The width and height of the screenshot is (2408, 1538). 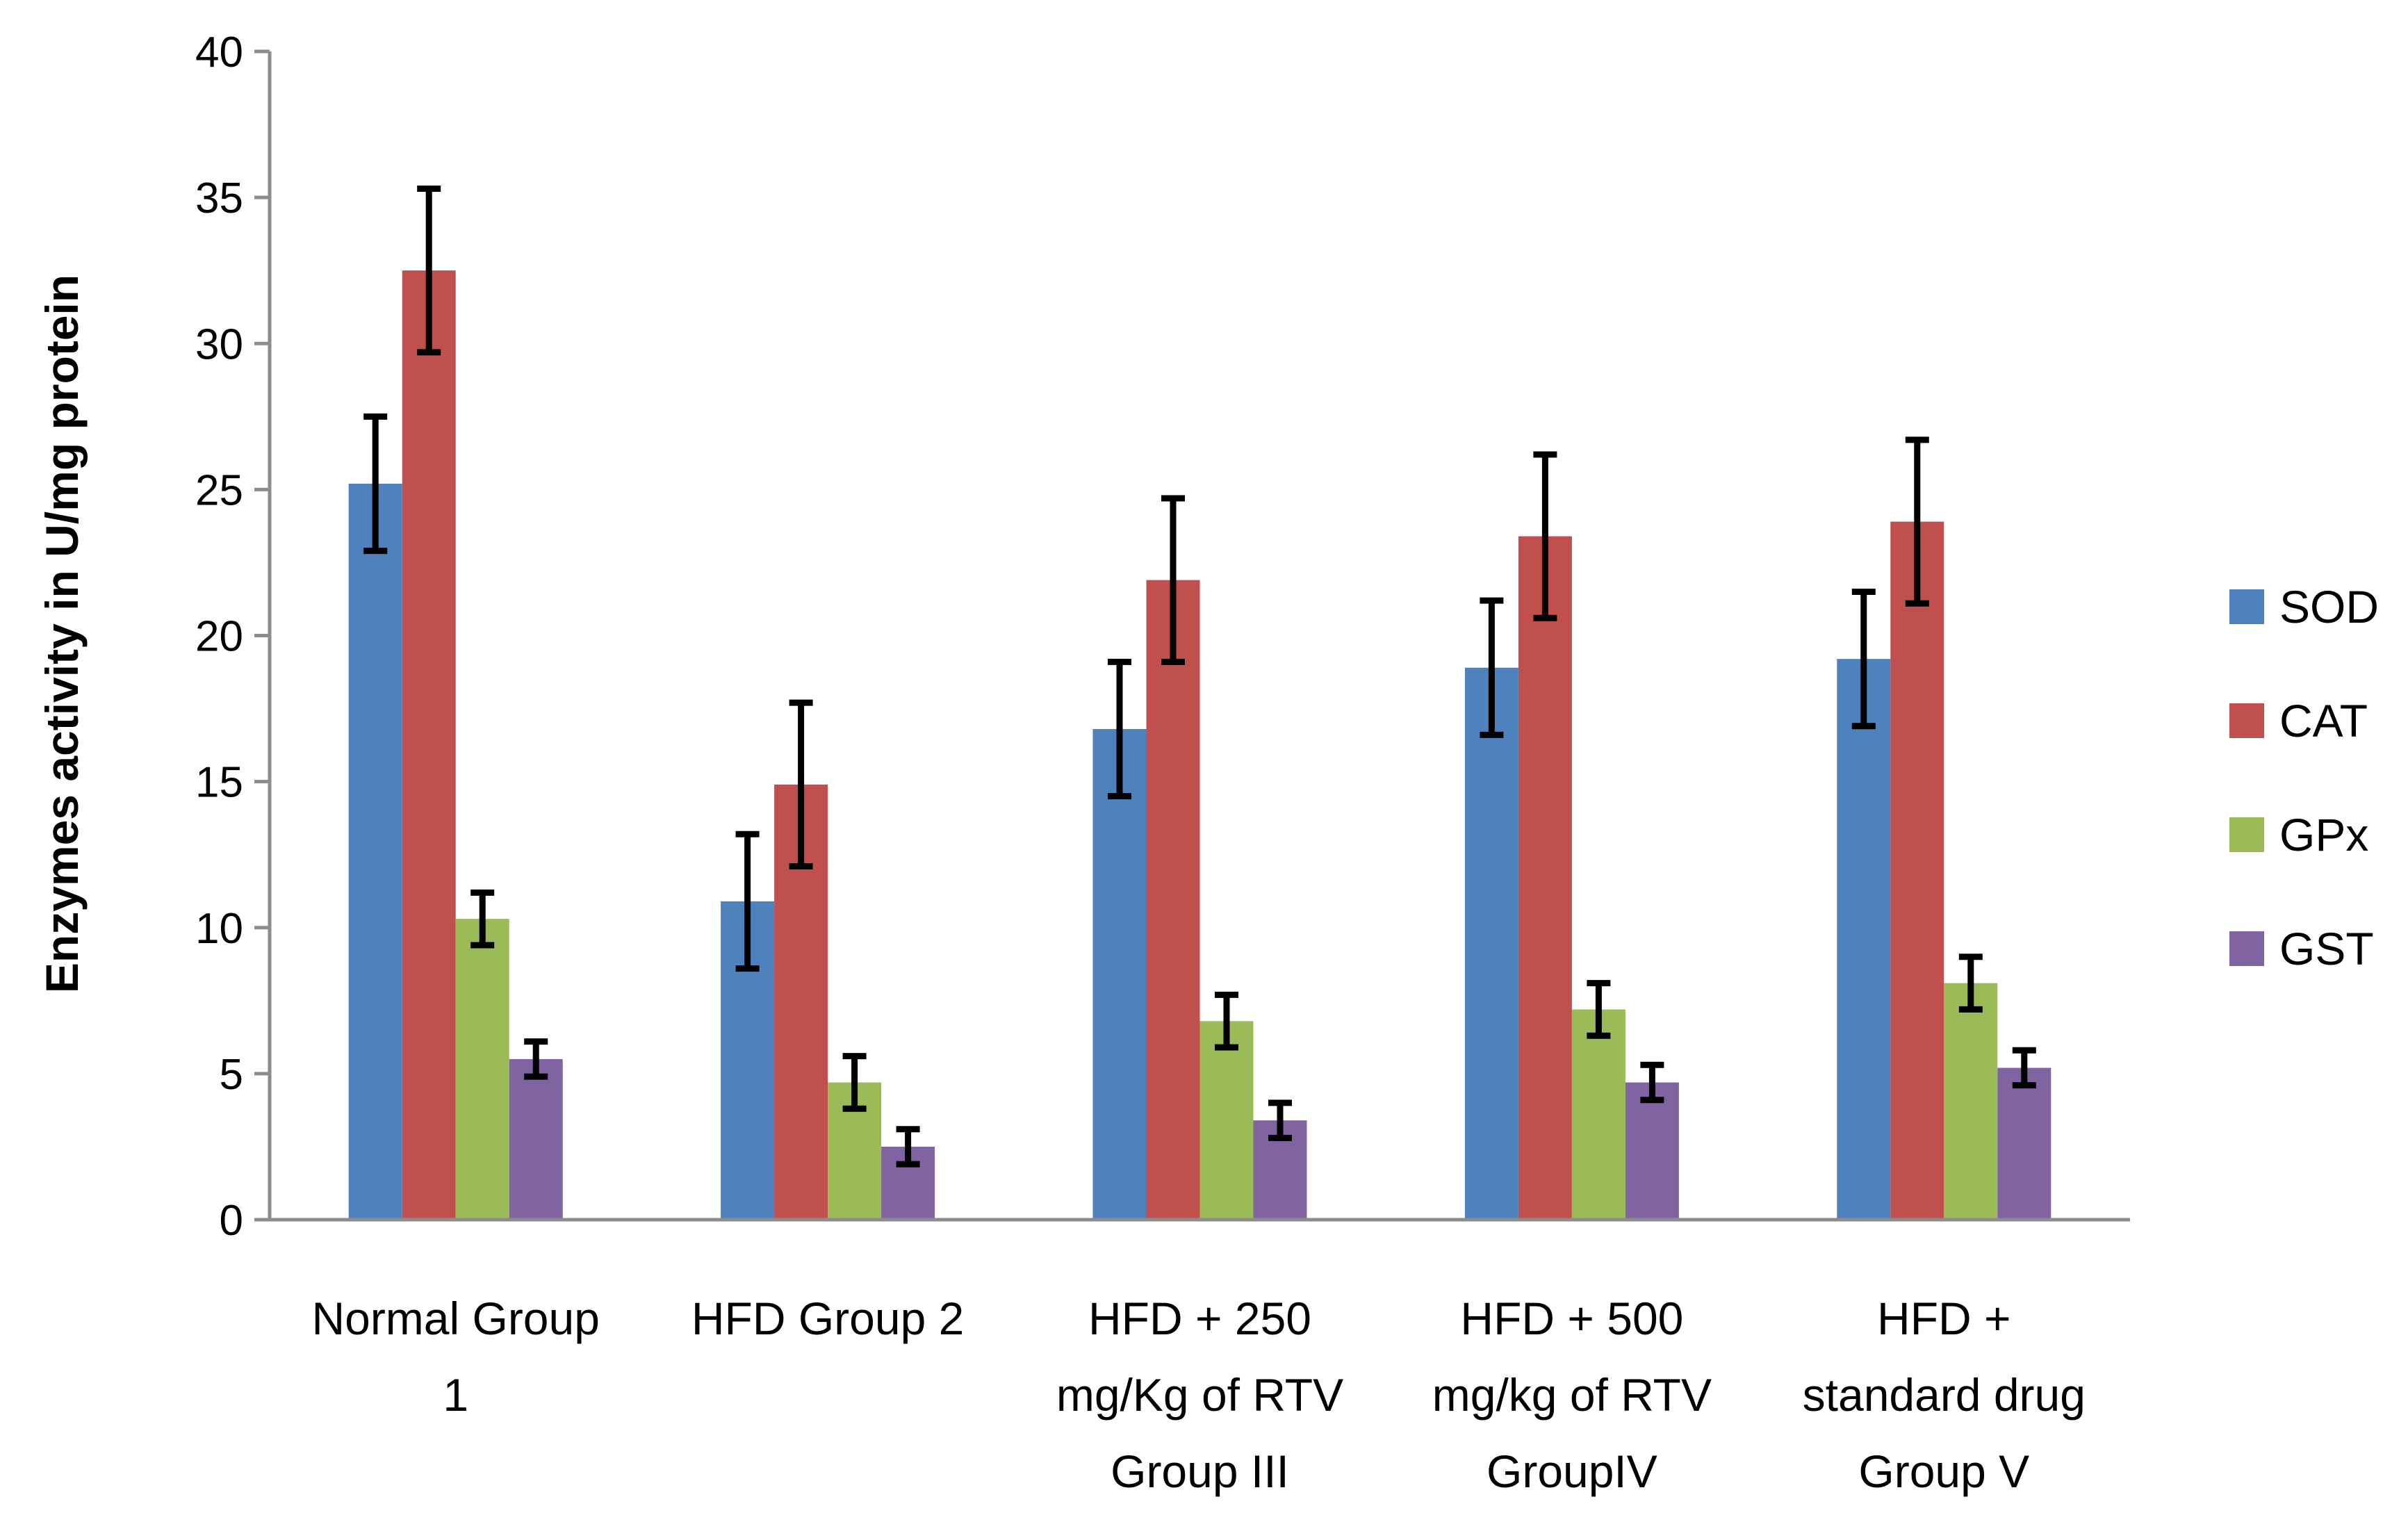 I want to click on legend-item-gst: GST, so click(x=2301, y=948).